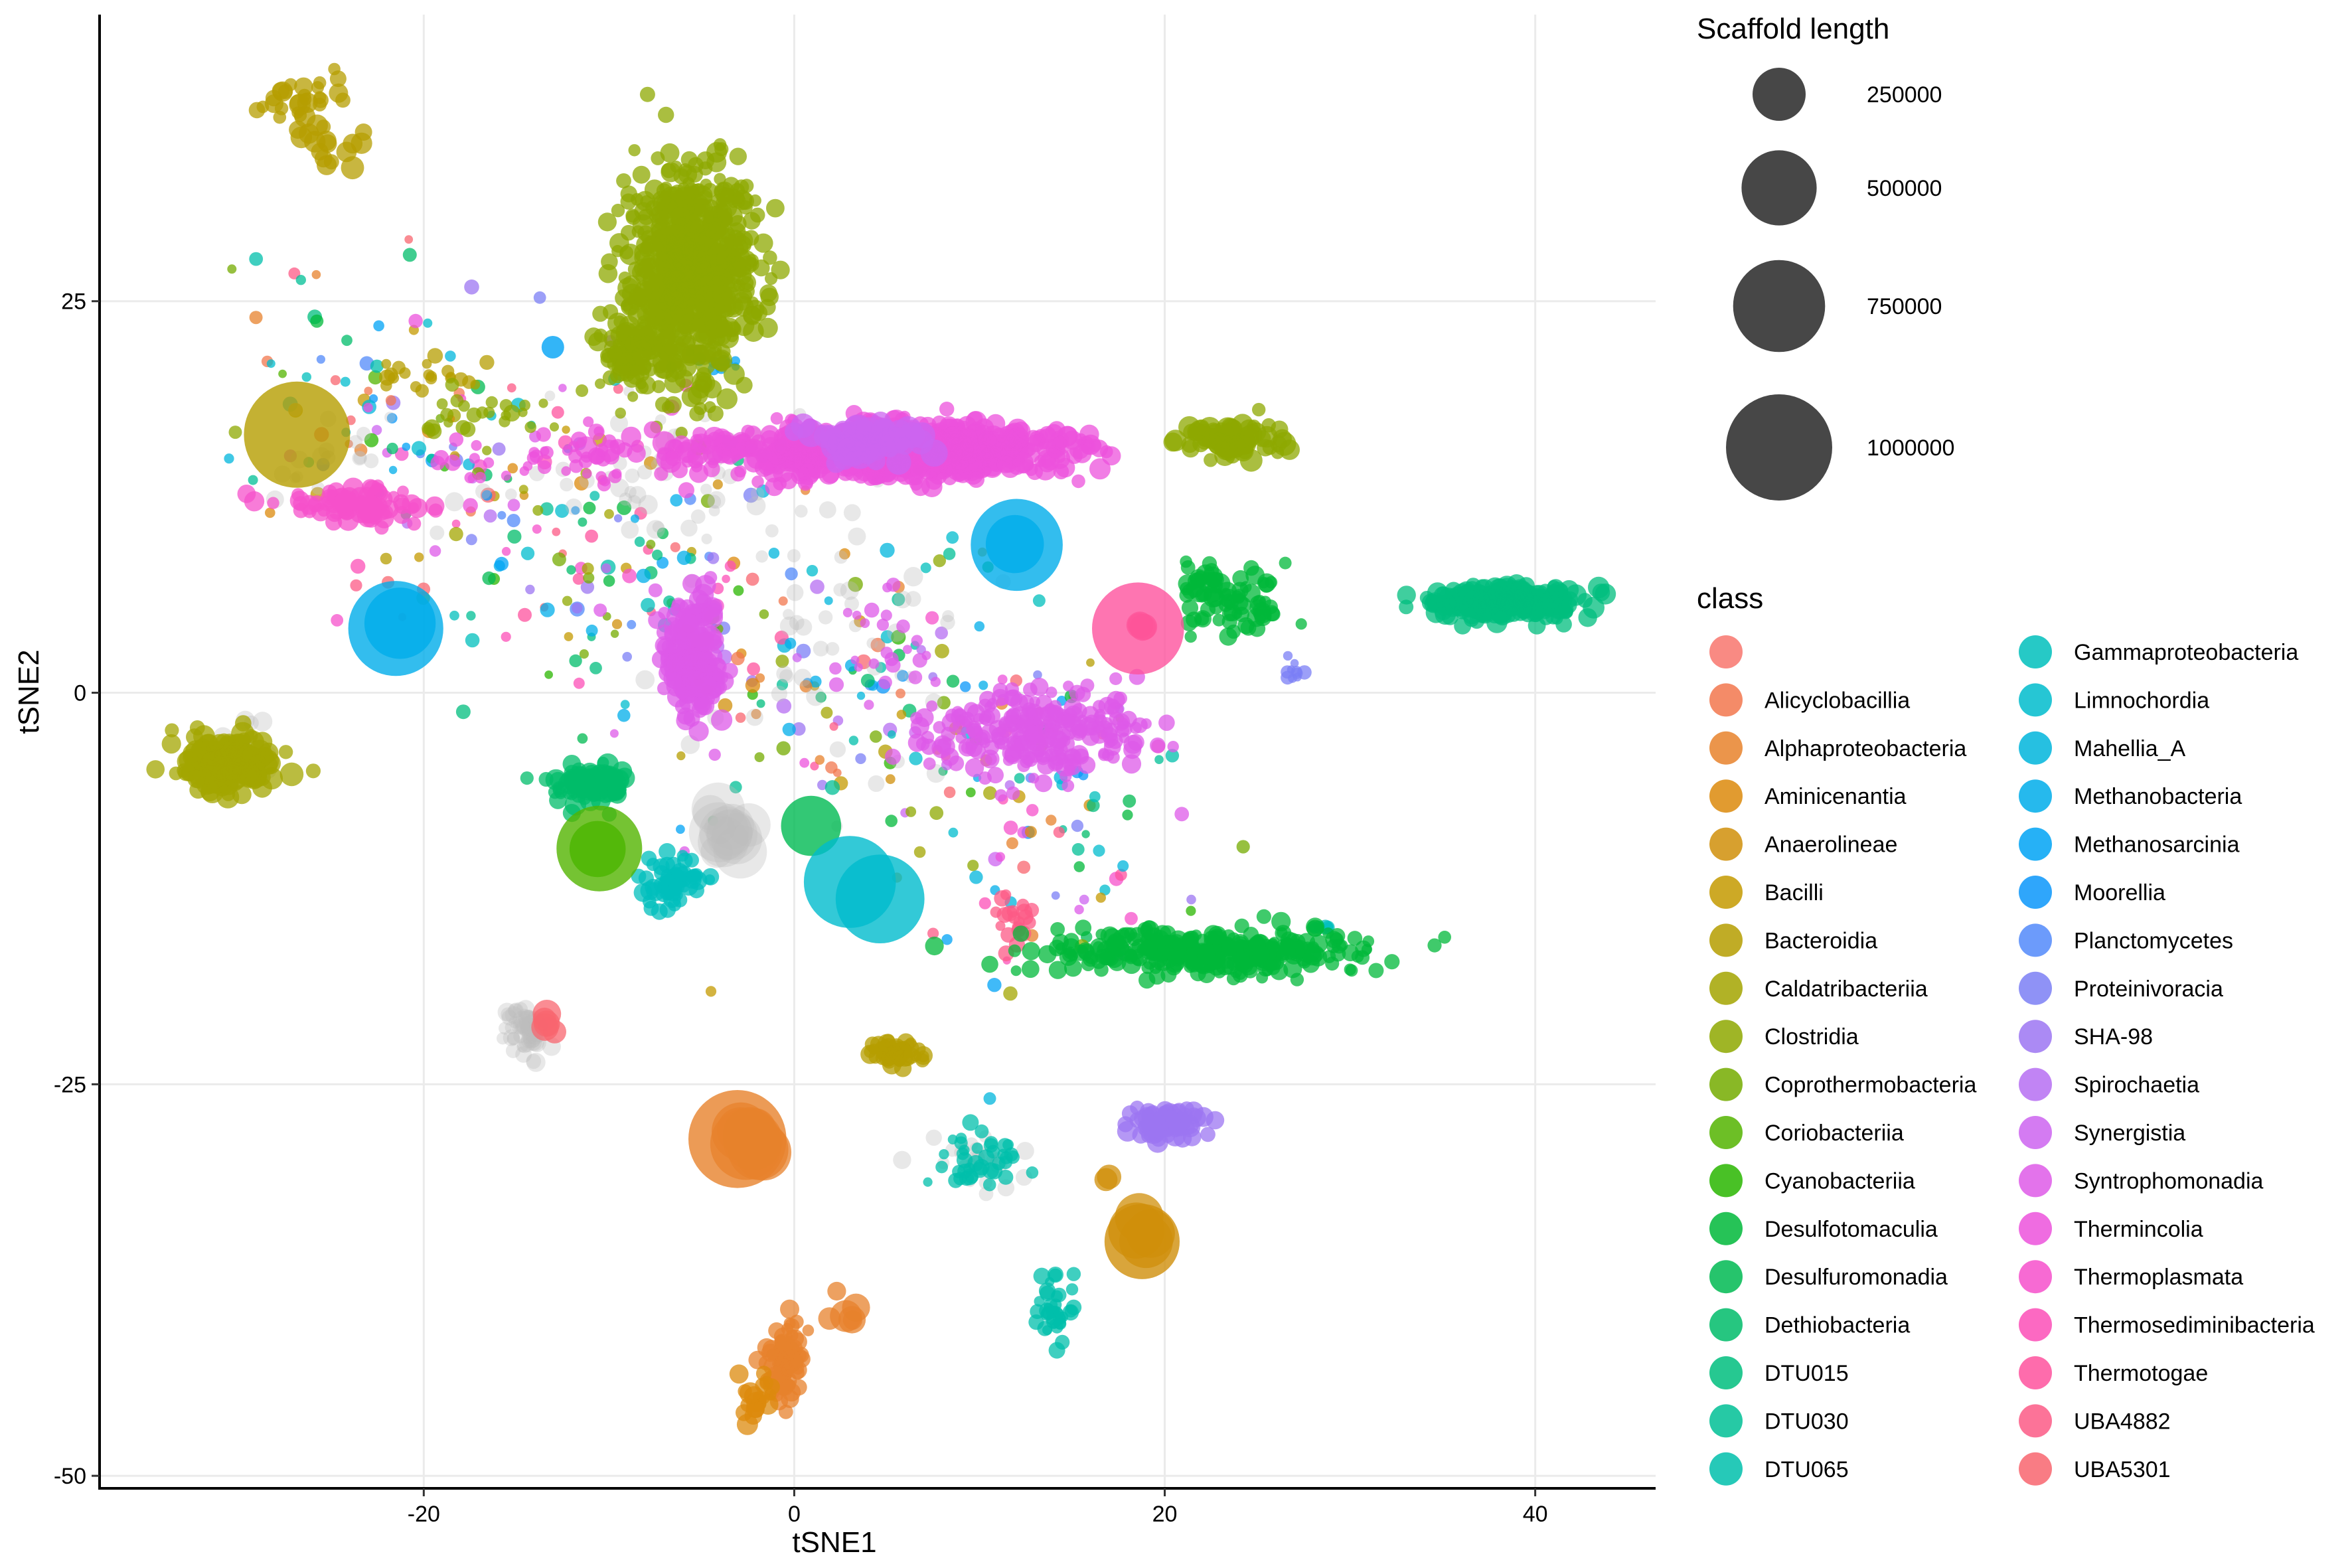  Describe the element at coordinates (1905, 189) in the screenshot. I see `size-legend-label: 500000` at that location.